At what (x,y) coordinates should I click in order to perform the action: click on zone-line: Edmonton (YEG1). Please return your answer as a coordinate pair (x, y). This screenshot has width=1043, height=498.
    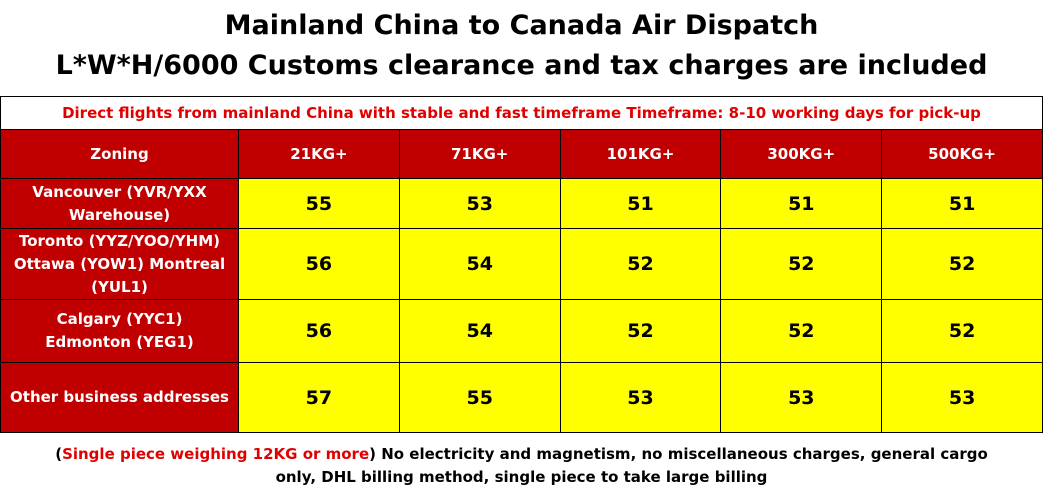
    Looking at the image, I should click on (119, 342).